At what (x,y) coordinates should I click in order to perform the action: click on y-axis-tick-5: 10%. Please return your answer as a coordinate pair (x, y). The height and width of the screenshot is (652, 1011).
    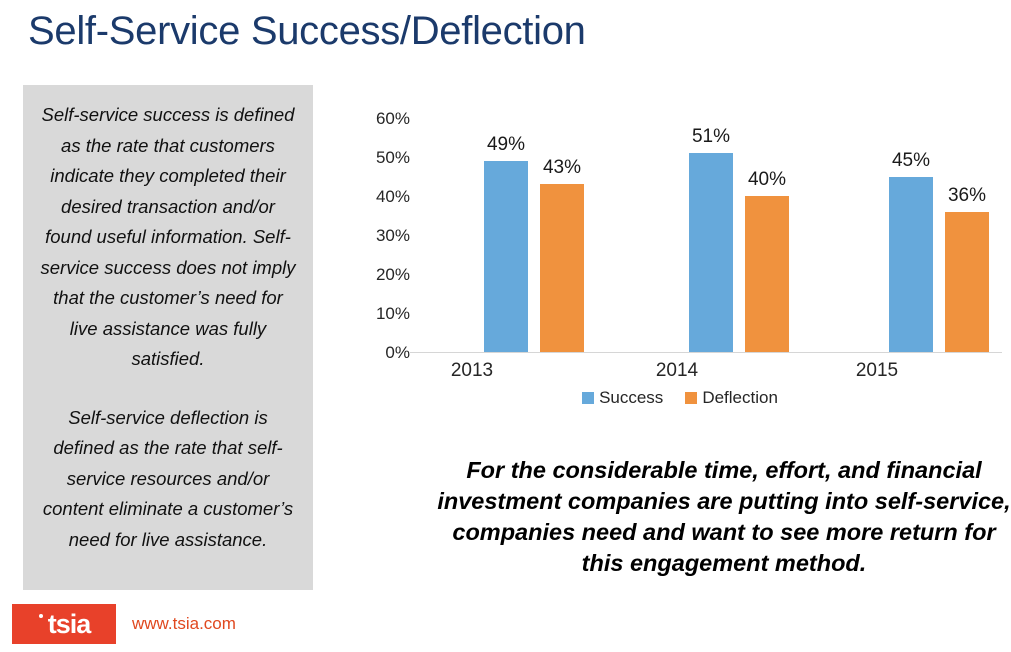
    Looking at the image, I should click on (392, 313).